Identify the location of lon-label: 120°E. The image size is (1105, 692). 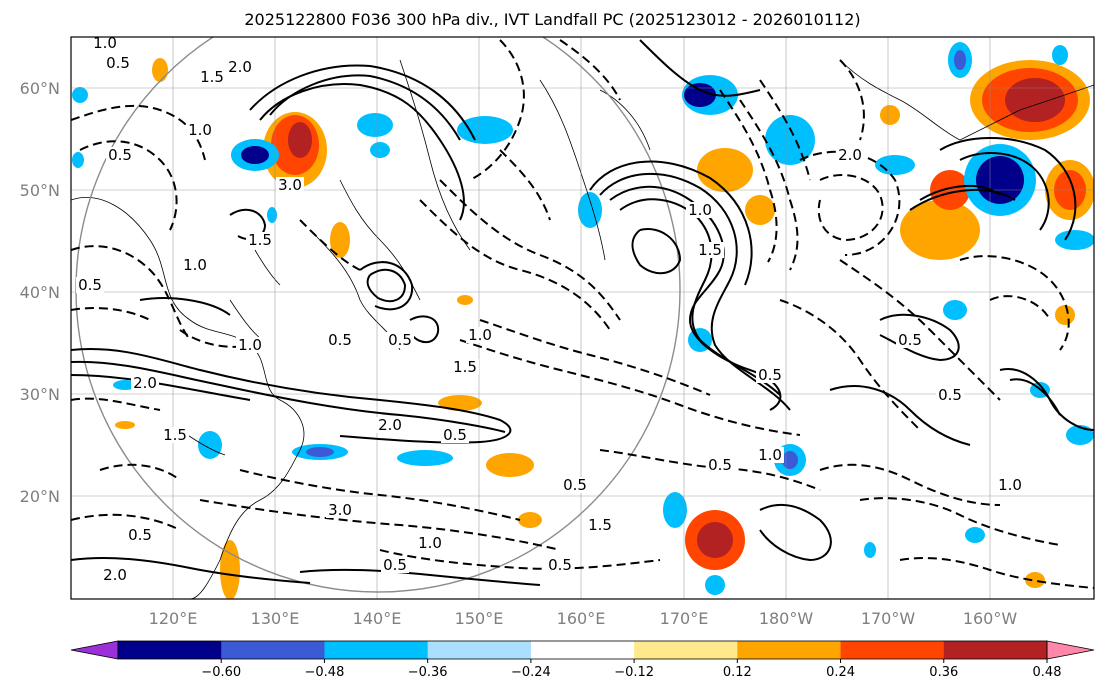
(173, 618).